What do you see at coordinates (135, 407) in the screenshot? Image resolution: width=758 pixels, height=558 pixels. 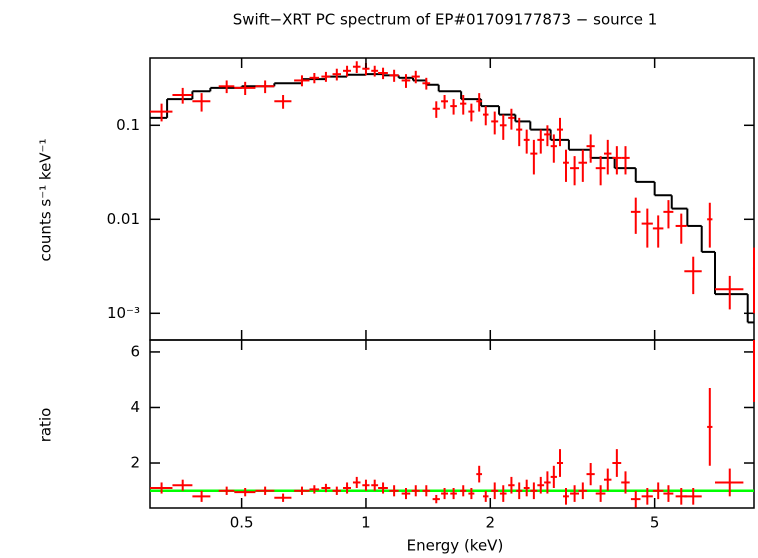 I see `y-tick-label: 4` at bounding box center [135, 407].